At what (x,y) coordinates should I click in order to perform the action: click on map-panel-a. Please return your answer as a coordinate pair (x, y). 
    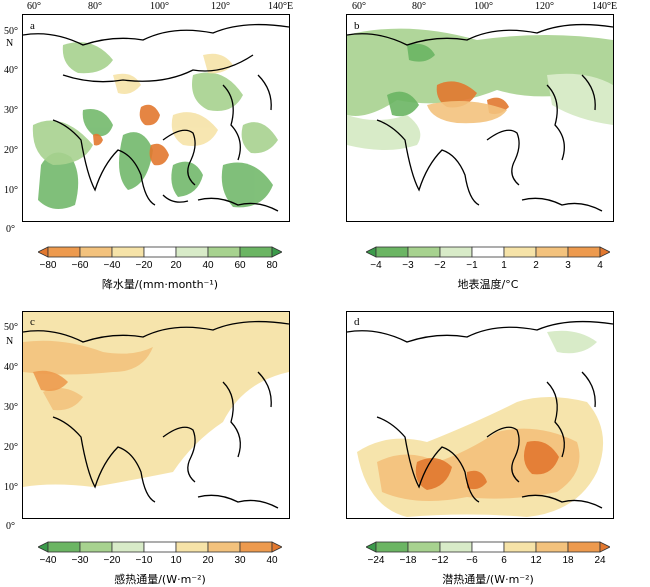
    Looking at the image, I should click on (156, 118).